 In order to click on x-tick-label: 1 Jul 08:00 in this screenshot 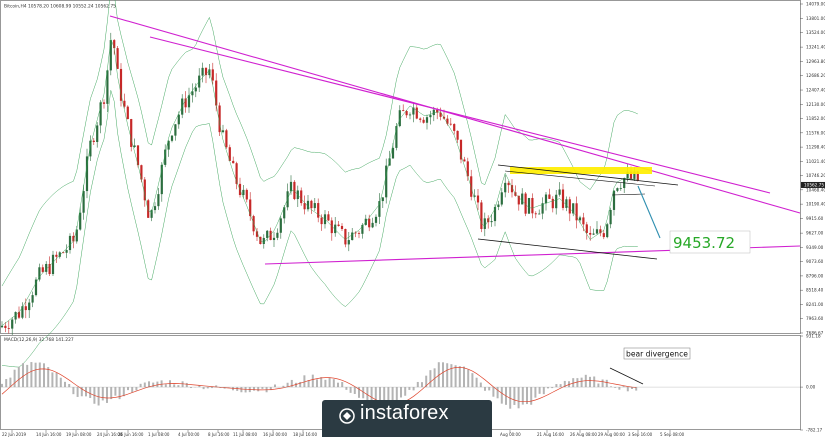, I will do `click(159, 434)`.